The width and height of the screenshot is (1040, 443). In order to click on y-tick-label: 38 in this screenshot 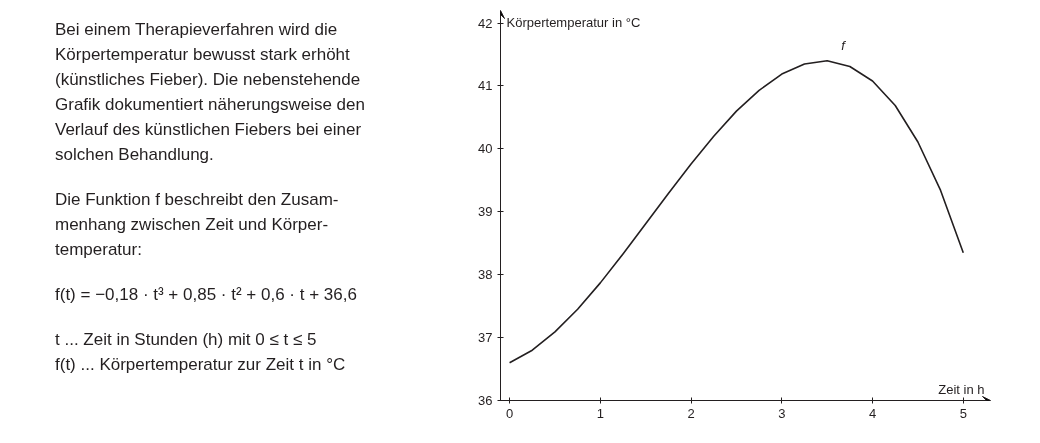, I will do `click(485, 275)`.